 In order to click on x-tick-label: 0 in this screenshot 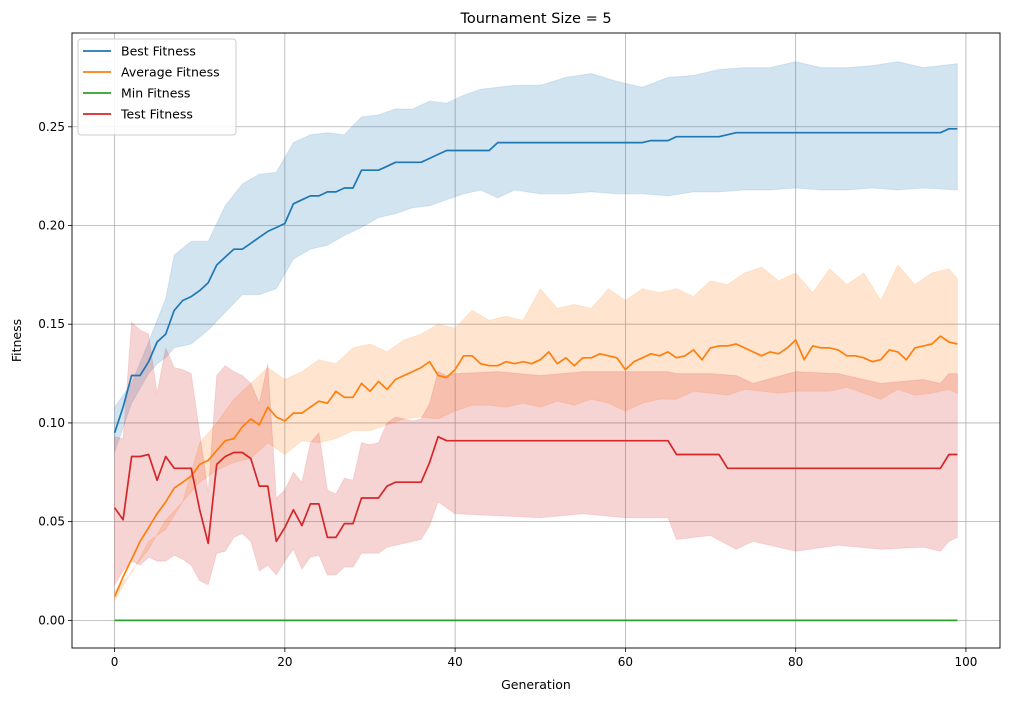, I will do `click(115, 662)`.